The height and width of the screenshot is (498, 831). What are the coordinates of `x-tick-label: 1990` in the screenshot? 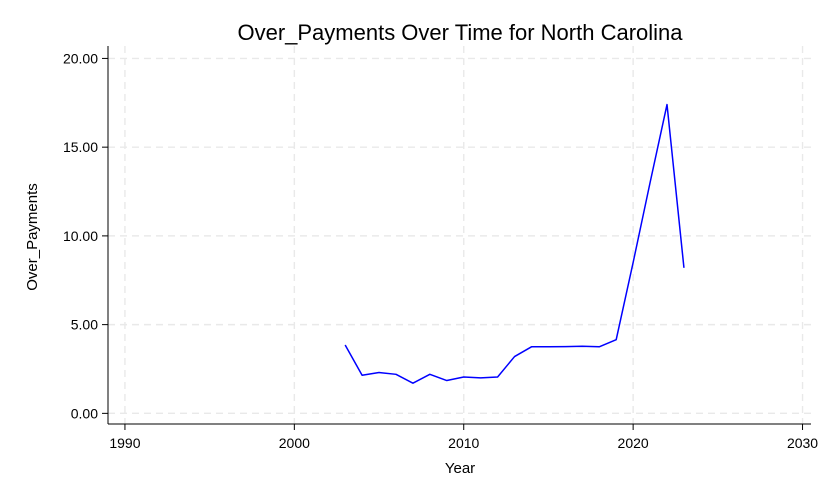 It's located at (124, 443).